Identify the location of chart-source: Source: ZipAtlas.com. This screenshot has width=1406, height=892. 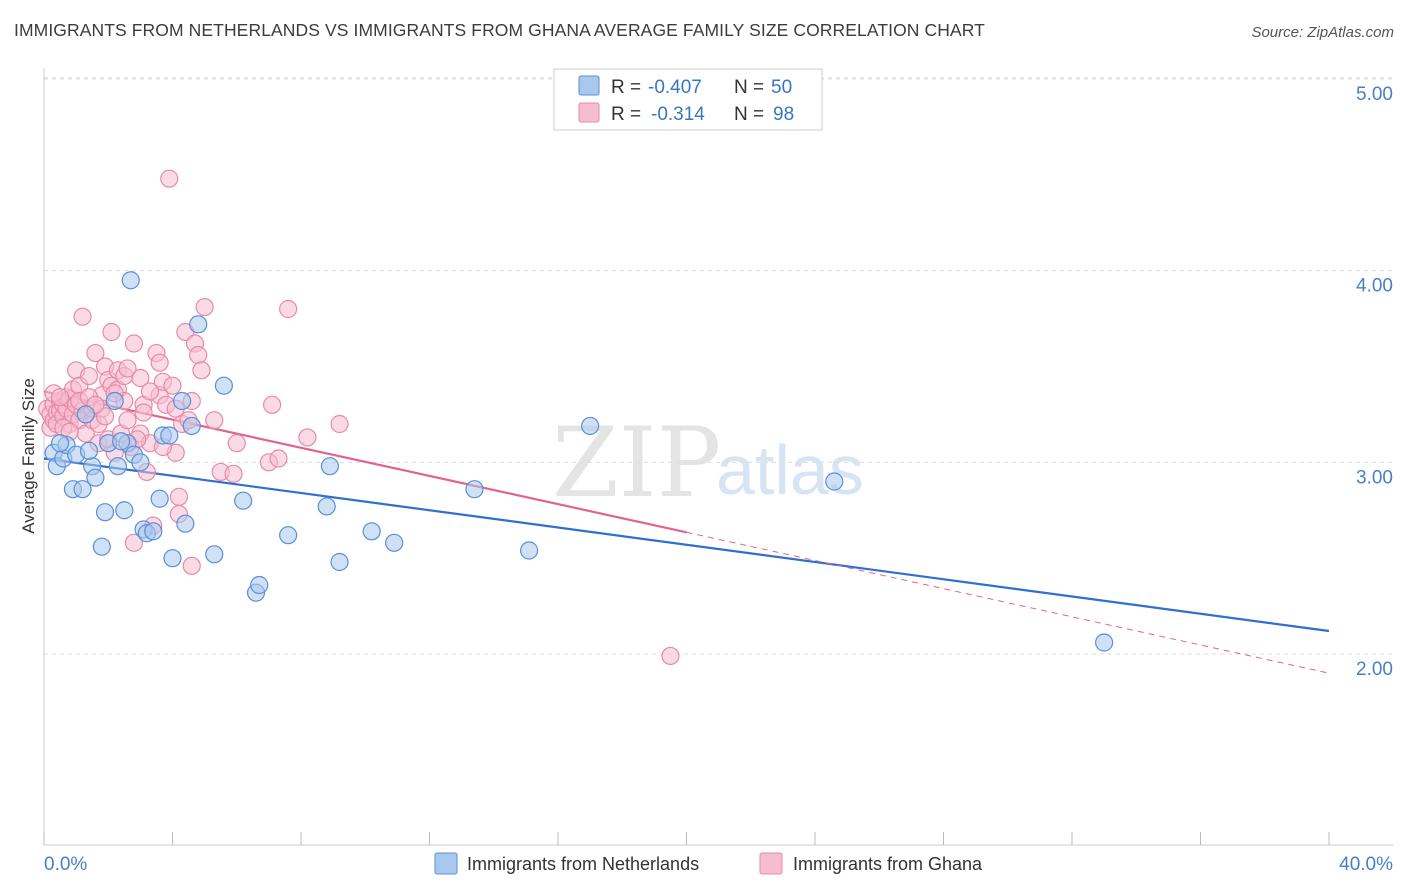
(1322, 32).